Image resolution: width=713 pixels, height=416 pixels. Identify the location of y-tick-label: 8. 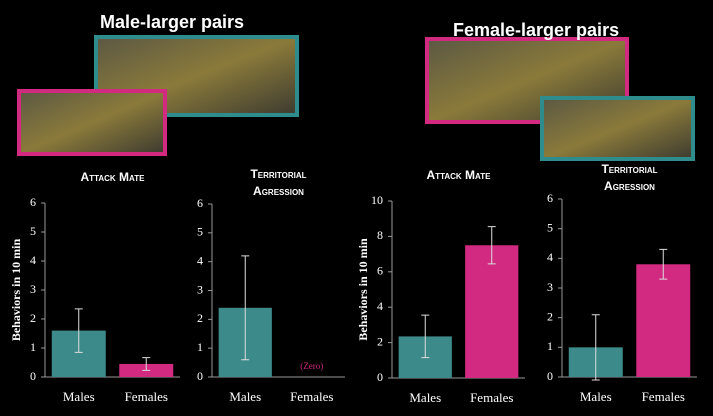
(380, 235).